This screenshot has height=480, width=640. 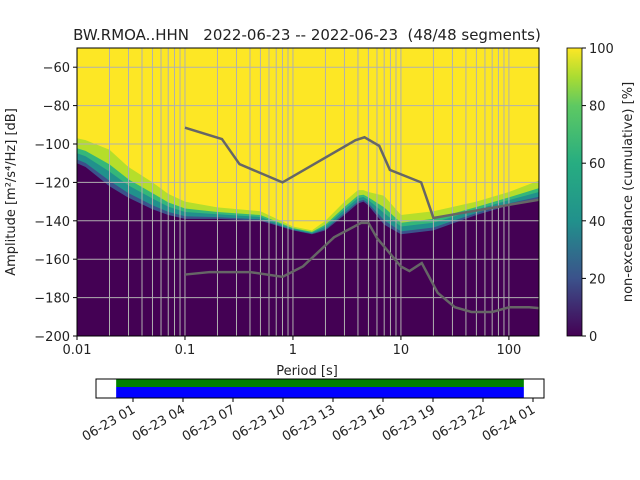 I want to click on colorbar-tick-label: 60, so click(x=597, y=164).